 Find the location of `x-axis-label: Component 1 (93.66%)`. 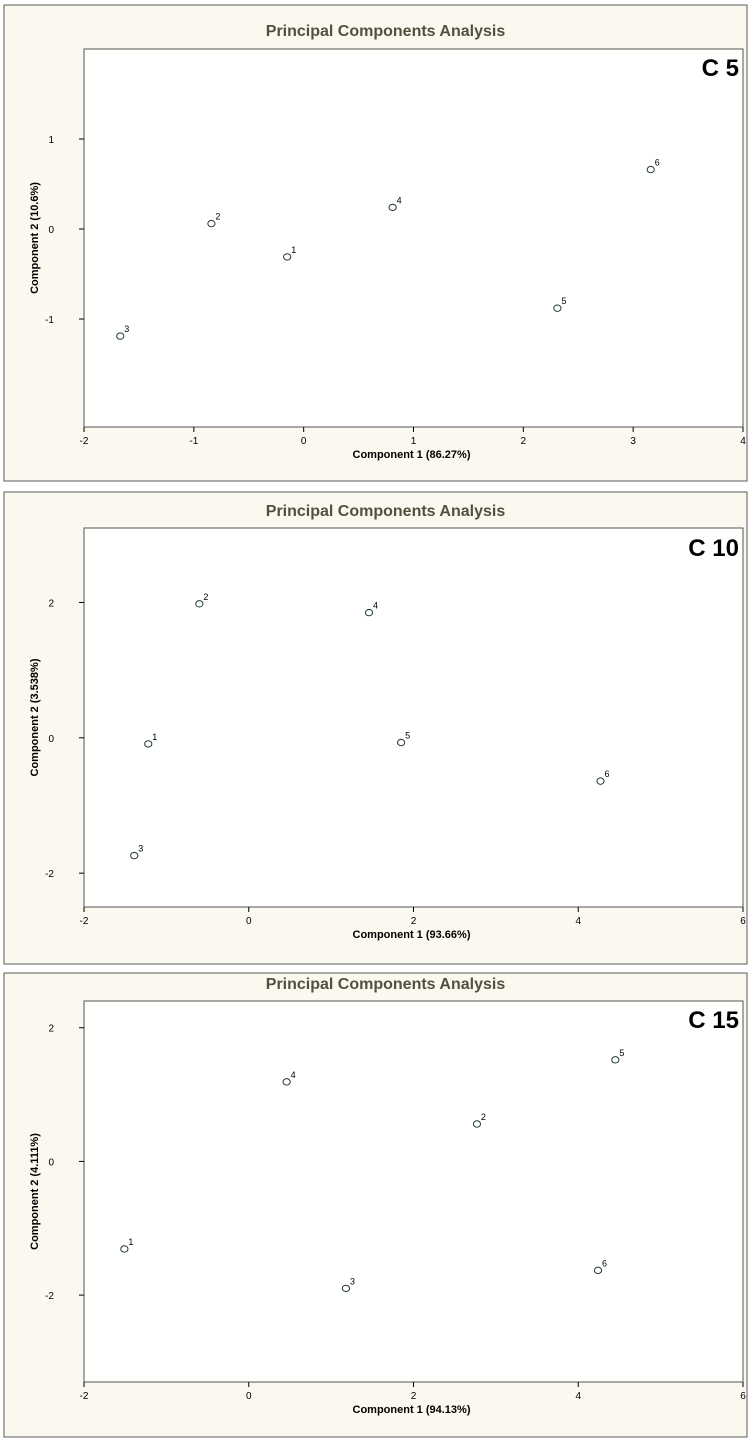

x-axis-label: Component 1 (93.66%) is located at coordinates (412, 935).